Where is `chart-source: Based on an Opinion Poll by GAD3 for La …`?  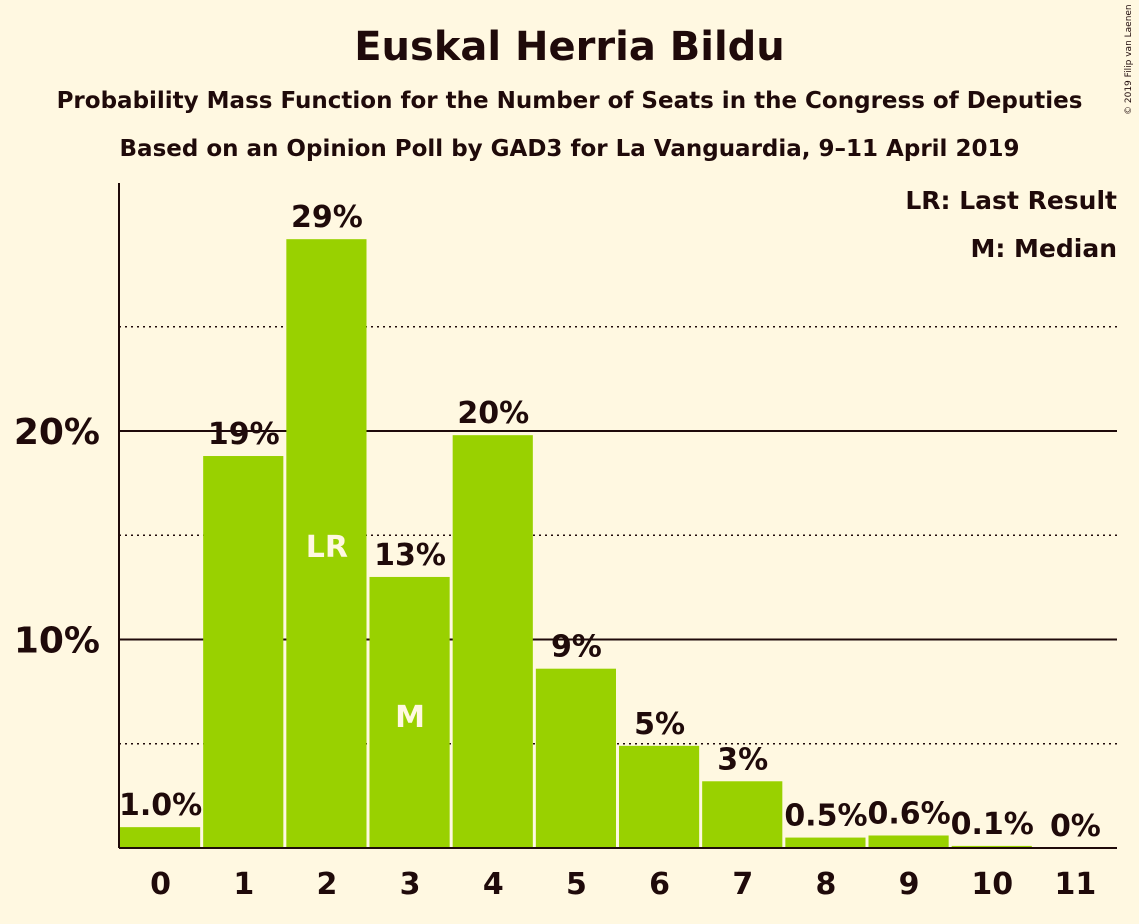 chart-source: Based on an Opinion Poll by GAD3 for La … is located at coordinates (569, 149).